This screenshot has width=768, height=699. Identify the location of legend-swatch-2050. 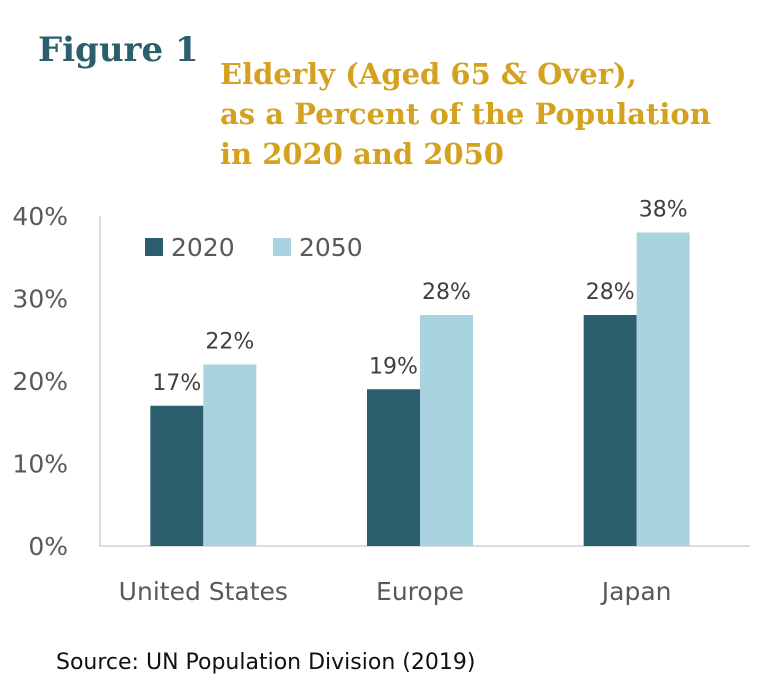
(282, 247).